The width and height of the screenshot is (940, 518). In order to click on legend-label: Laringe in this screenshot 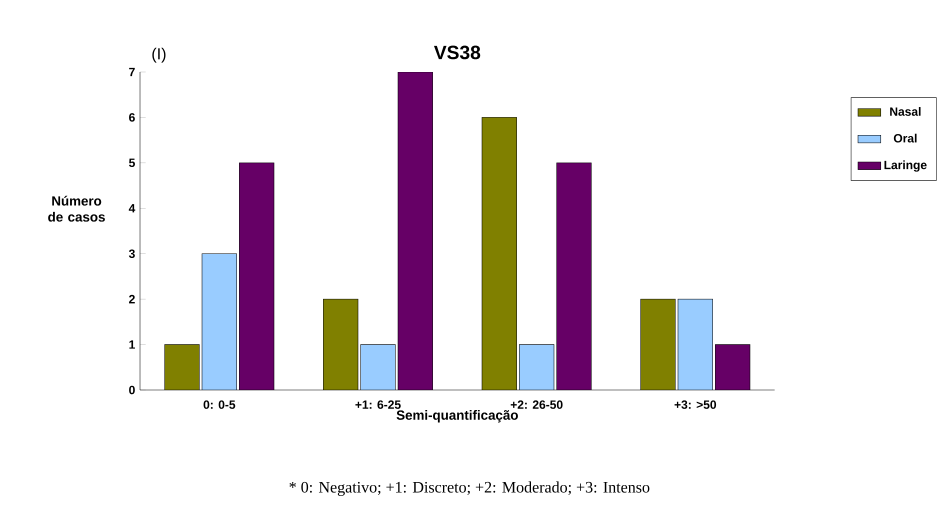, I will do `click(905, 166)`.